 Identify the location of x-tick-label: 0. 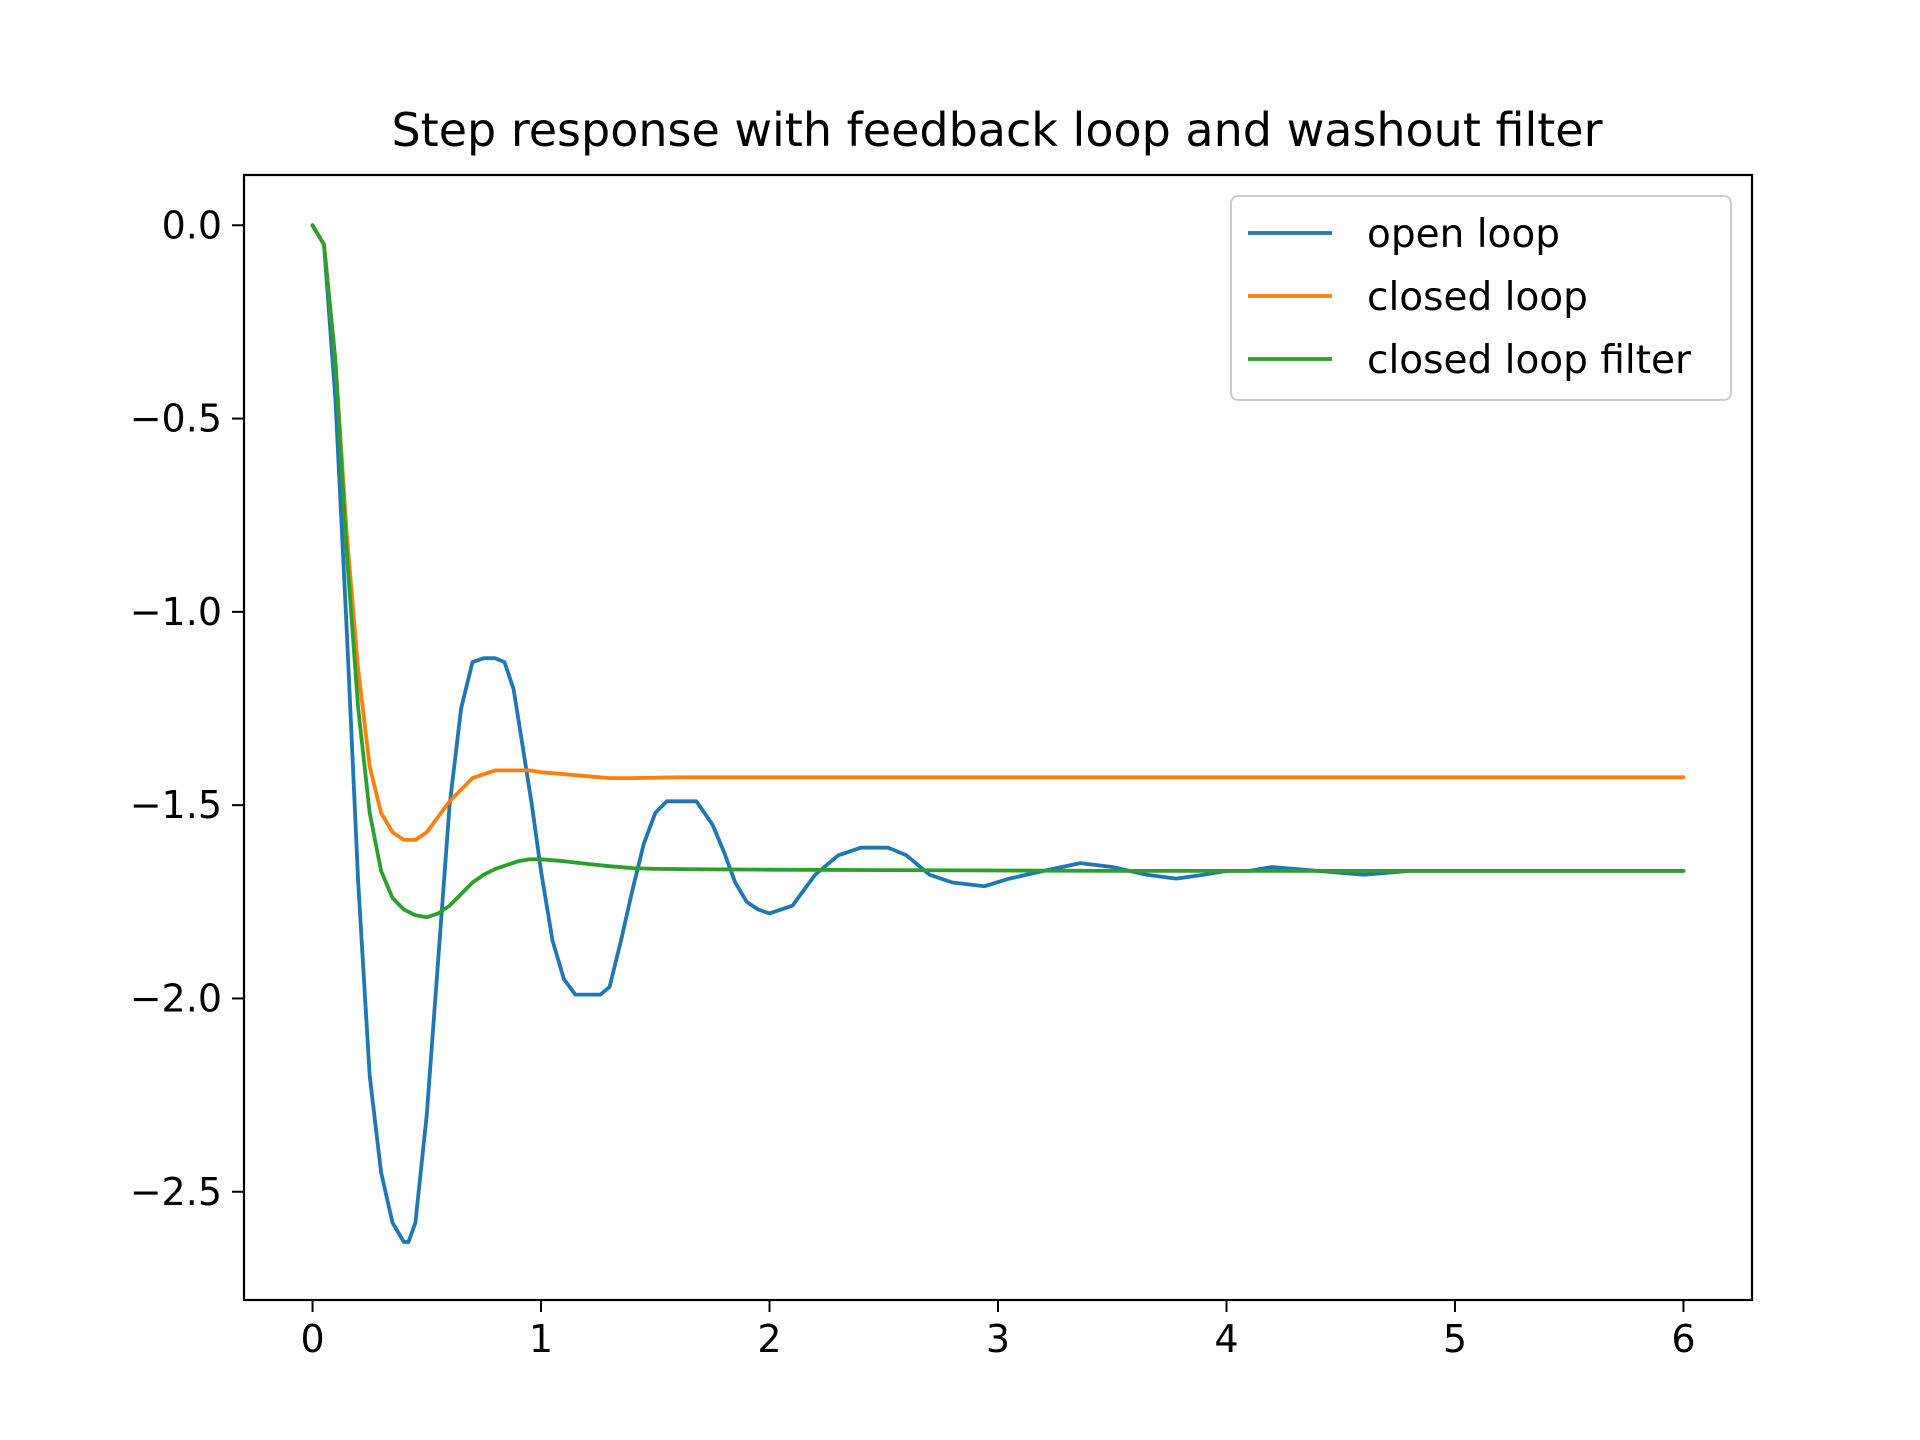
(312, 1339).